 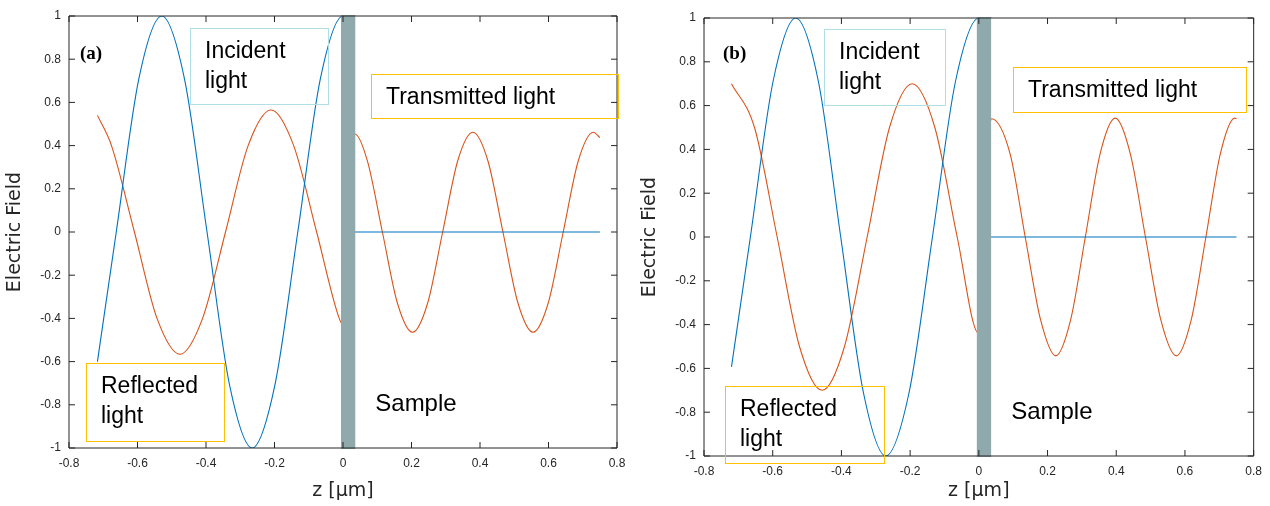 What do you see at coordinates (91, 53) in the screenshot?
I see `annotation: (a)` at bounding box center [91, 53].